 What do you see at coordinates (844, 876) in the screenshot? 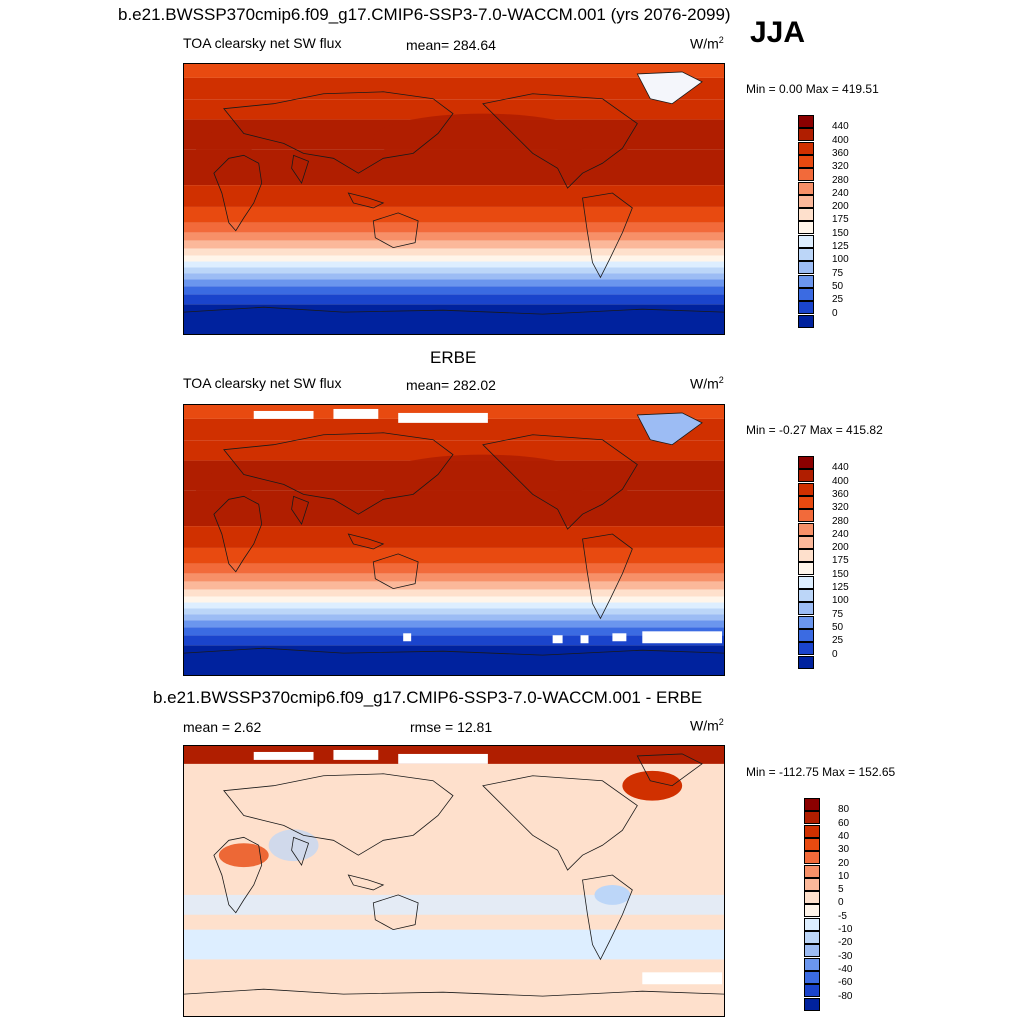
I see `colorbar-tick-label: 10` at bounding box center [844, 876].